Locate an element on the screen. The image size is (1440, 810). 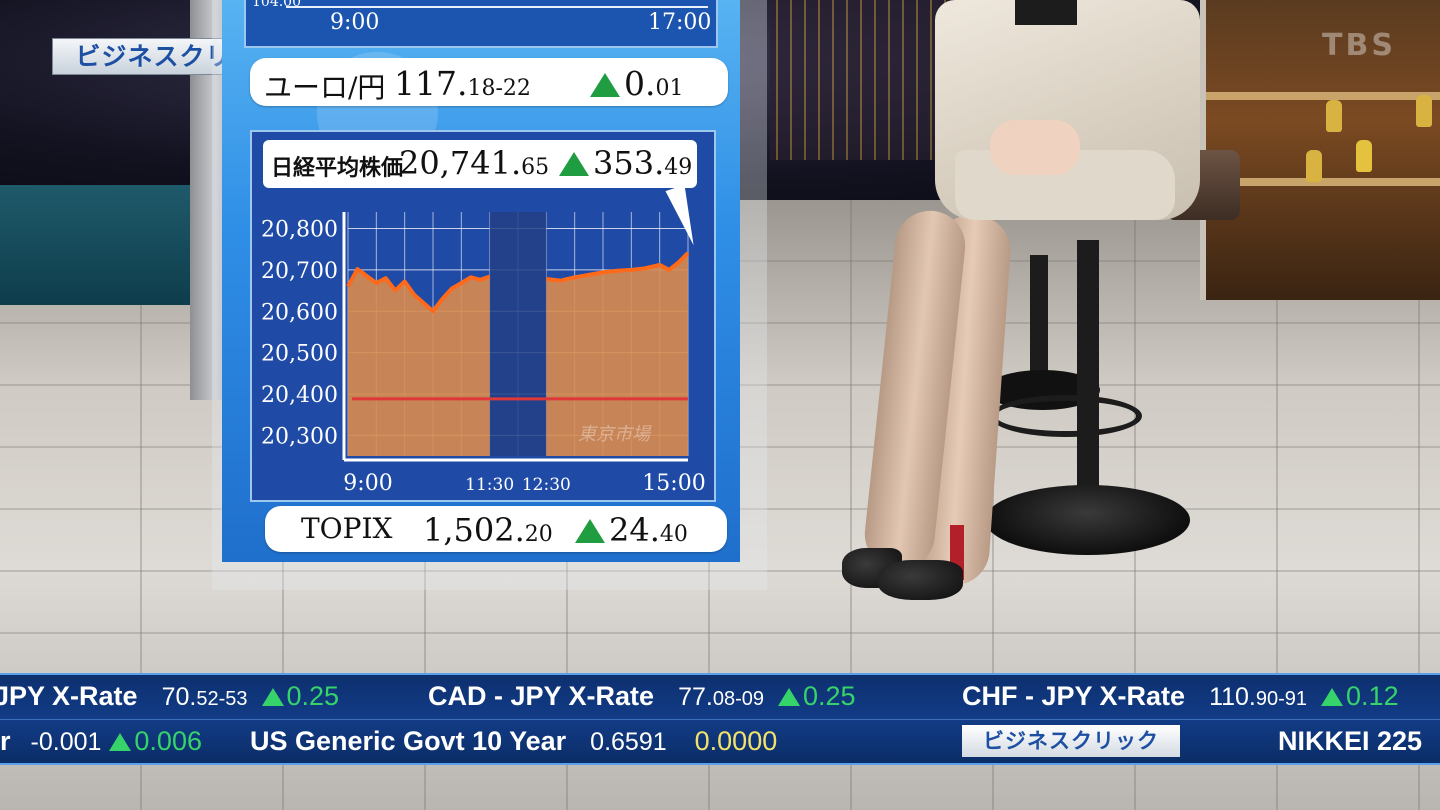
euro-yen-quote: ユーロ/円 117.18-22 0.01 is located at coordinates (489, 82).